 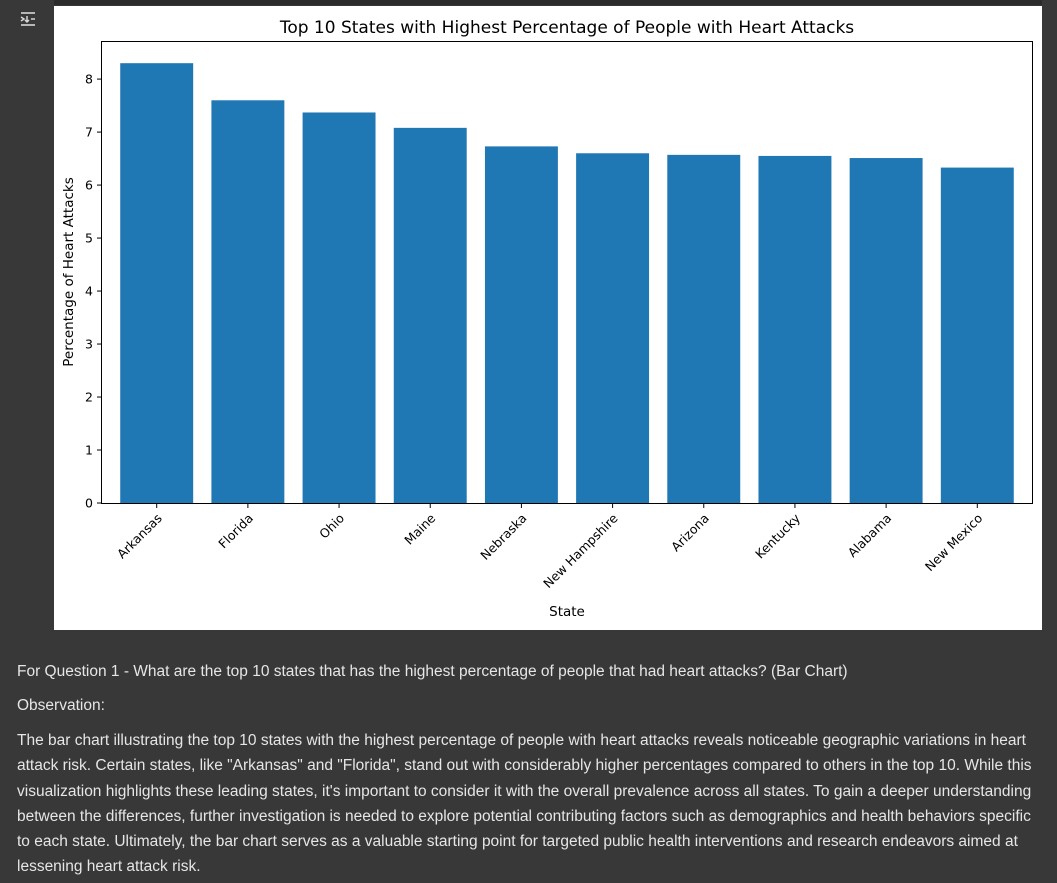 What do you see at coordinates (139, 536) in the screenshot?
I see `x-tick-label: Arkansas` at bounding box center [139, 536].